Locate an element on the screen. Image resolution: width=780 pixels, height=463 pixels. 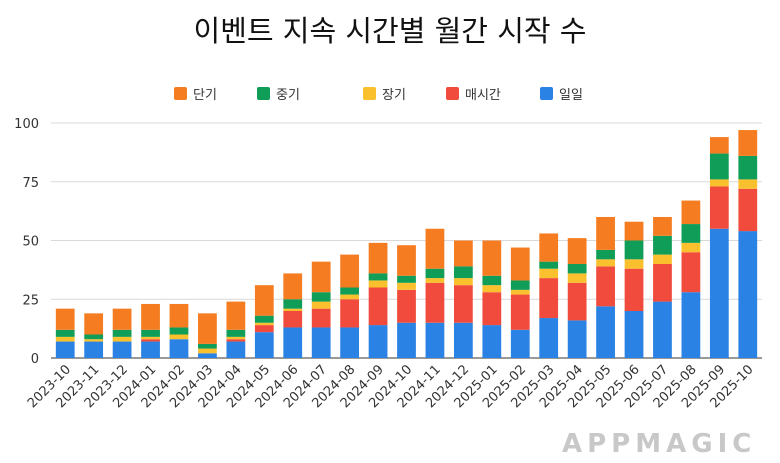
y-tick-label: 25 is located at coordinates (30, 300).